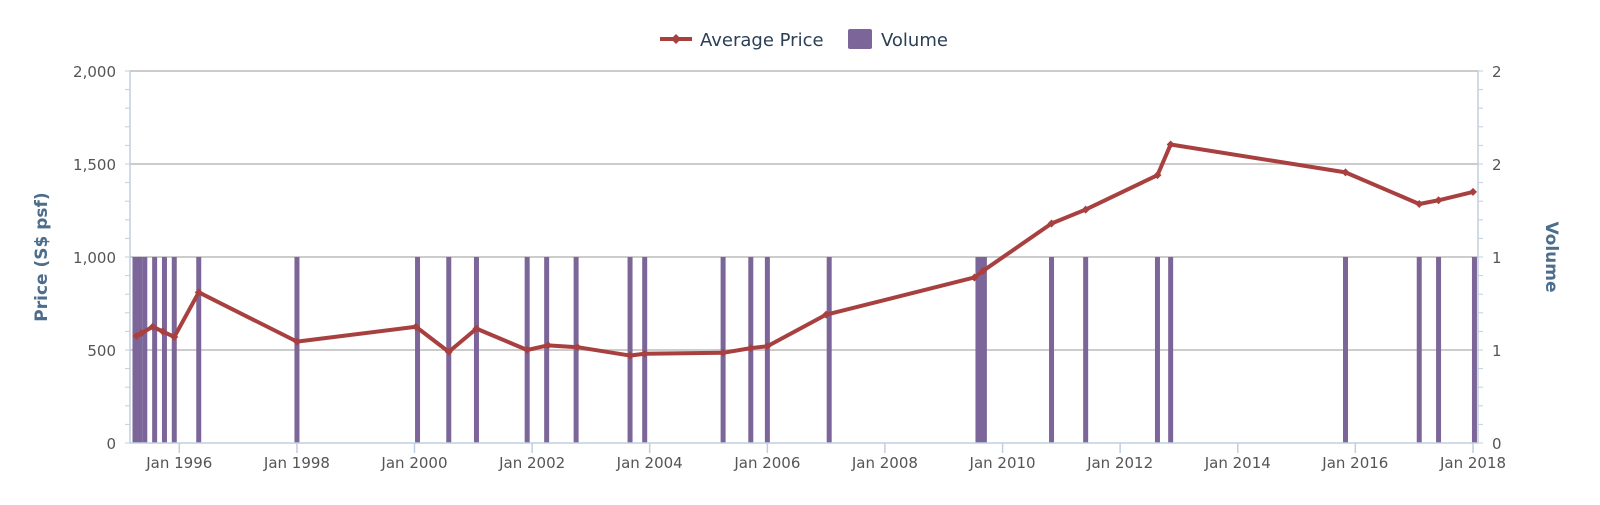  I want to click on legend: Average Price Volume, so click(804, 40).